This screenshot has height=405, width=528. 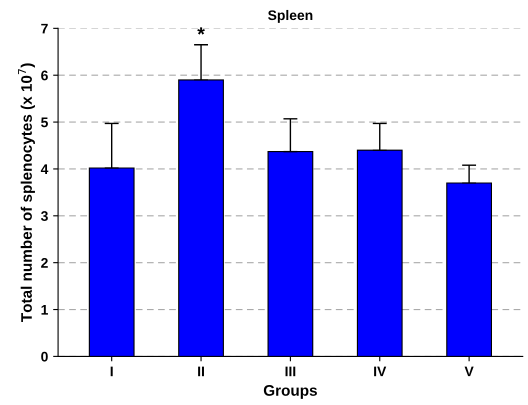 What do you see at coordinates (380, 371) in the screenshot?
I see `x-tick-label: IV` at bounding box center [380, 371].